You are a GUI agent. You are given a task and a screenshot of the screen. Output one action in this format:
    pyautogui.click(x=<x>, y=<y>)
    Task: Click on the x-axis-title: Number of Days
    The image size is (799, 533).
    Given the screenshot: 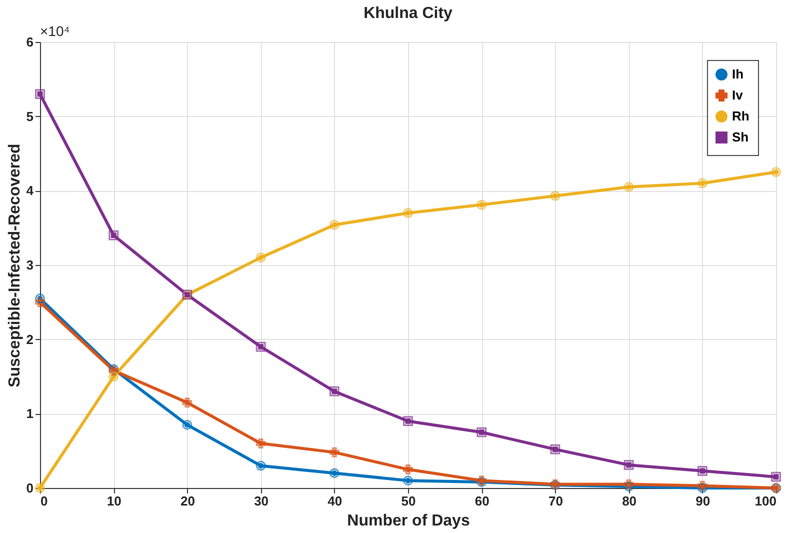 What is the action you would take?
    pyautogui.click(x=408, y=521)
    